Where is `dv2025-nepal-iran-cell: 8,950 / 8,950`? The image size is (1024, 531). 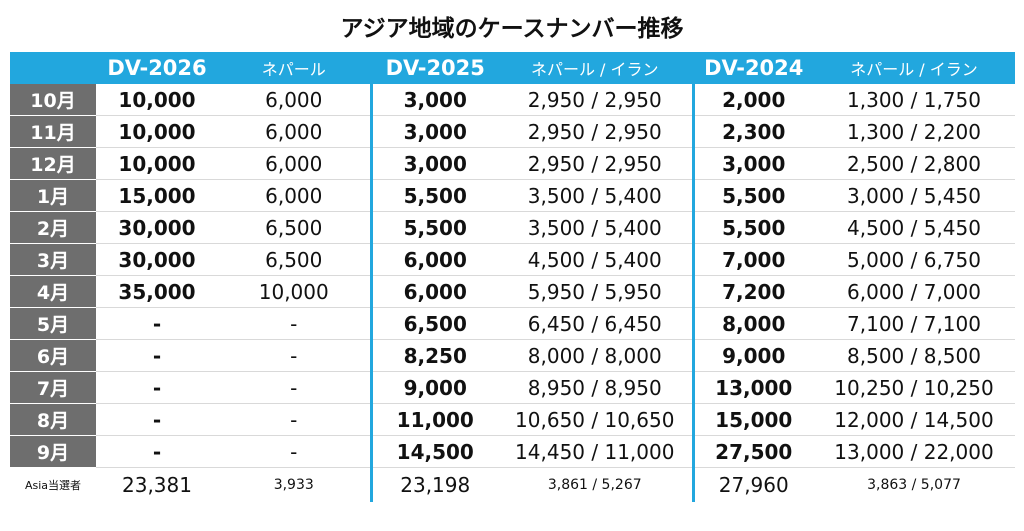
dv2025-nepal-iran-cell: 8,950 / 8,950 is located at coordinates (595, 387).